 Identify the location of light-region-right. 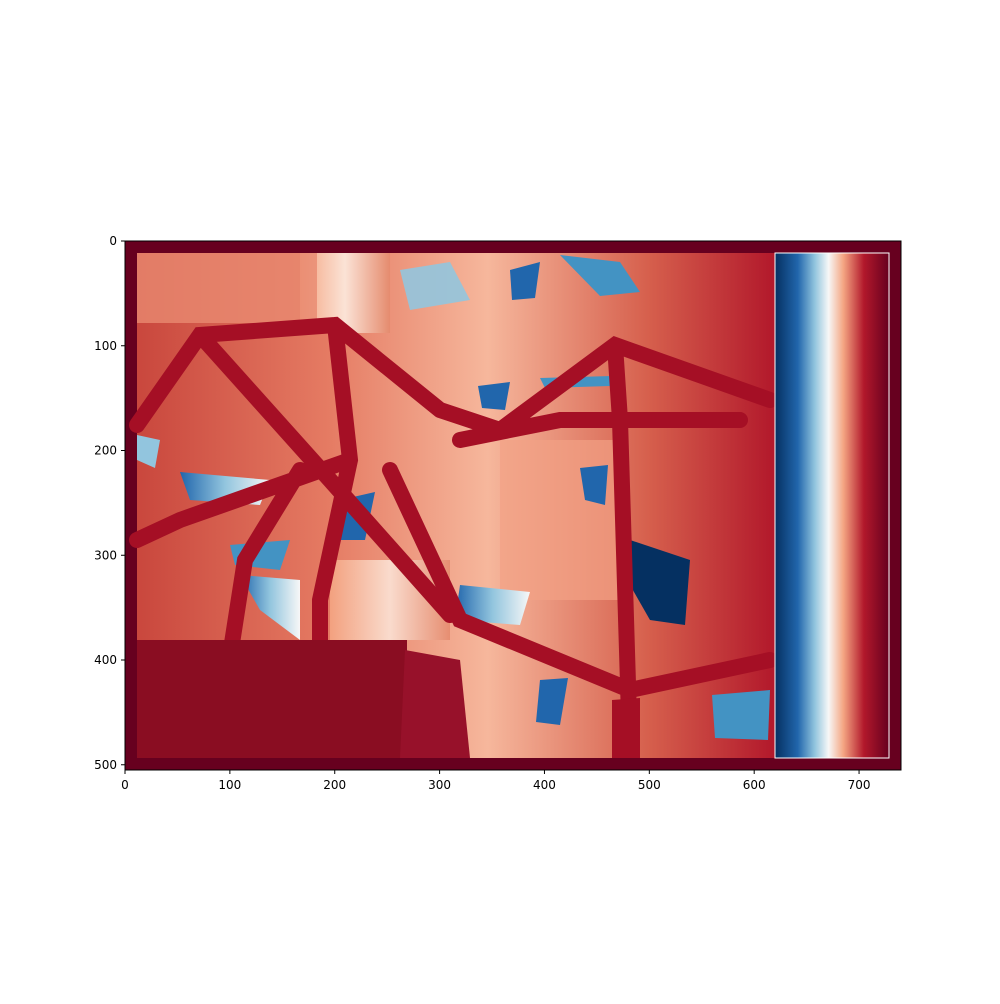
(560, 520).